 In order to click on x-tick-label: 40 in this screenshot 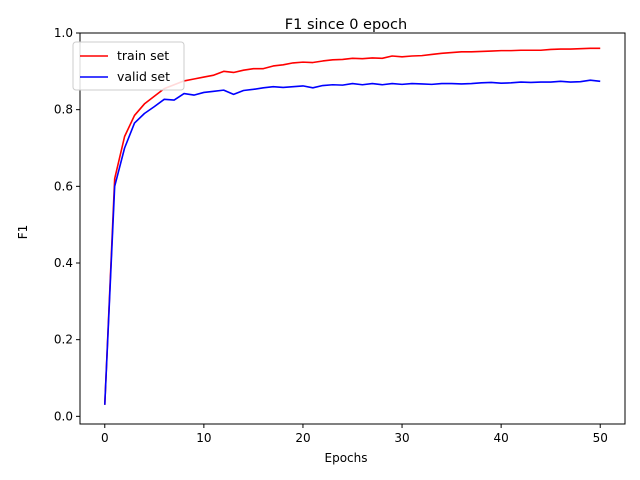, I will do `click(500, 438)`.